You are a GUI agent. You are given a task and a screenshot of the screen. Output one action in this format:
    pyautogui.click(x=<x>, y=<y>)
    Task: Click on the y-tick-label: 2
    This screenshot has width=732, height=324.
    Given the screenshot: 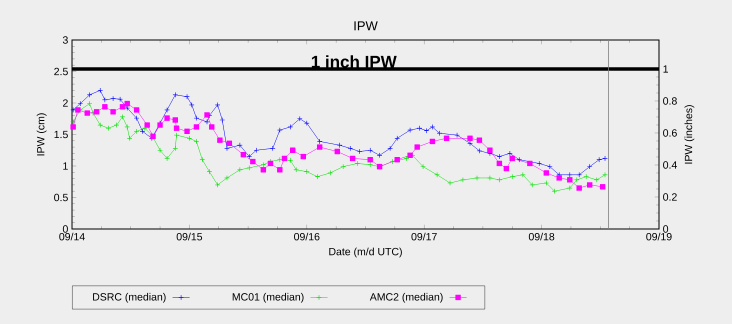 What is the action you would take?
    pyautogui.click(x=65, y=103)
    